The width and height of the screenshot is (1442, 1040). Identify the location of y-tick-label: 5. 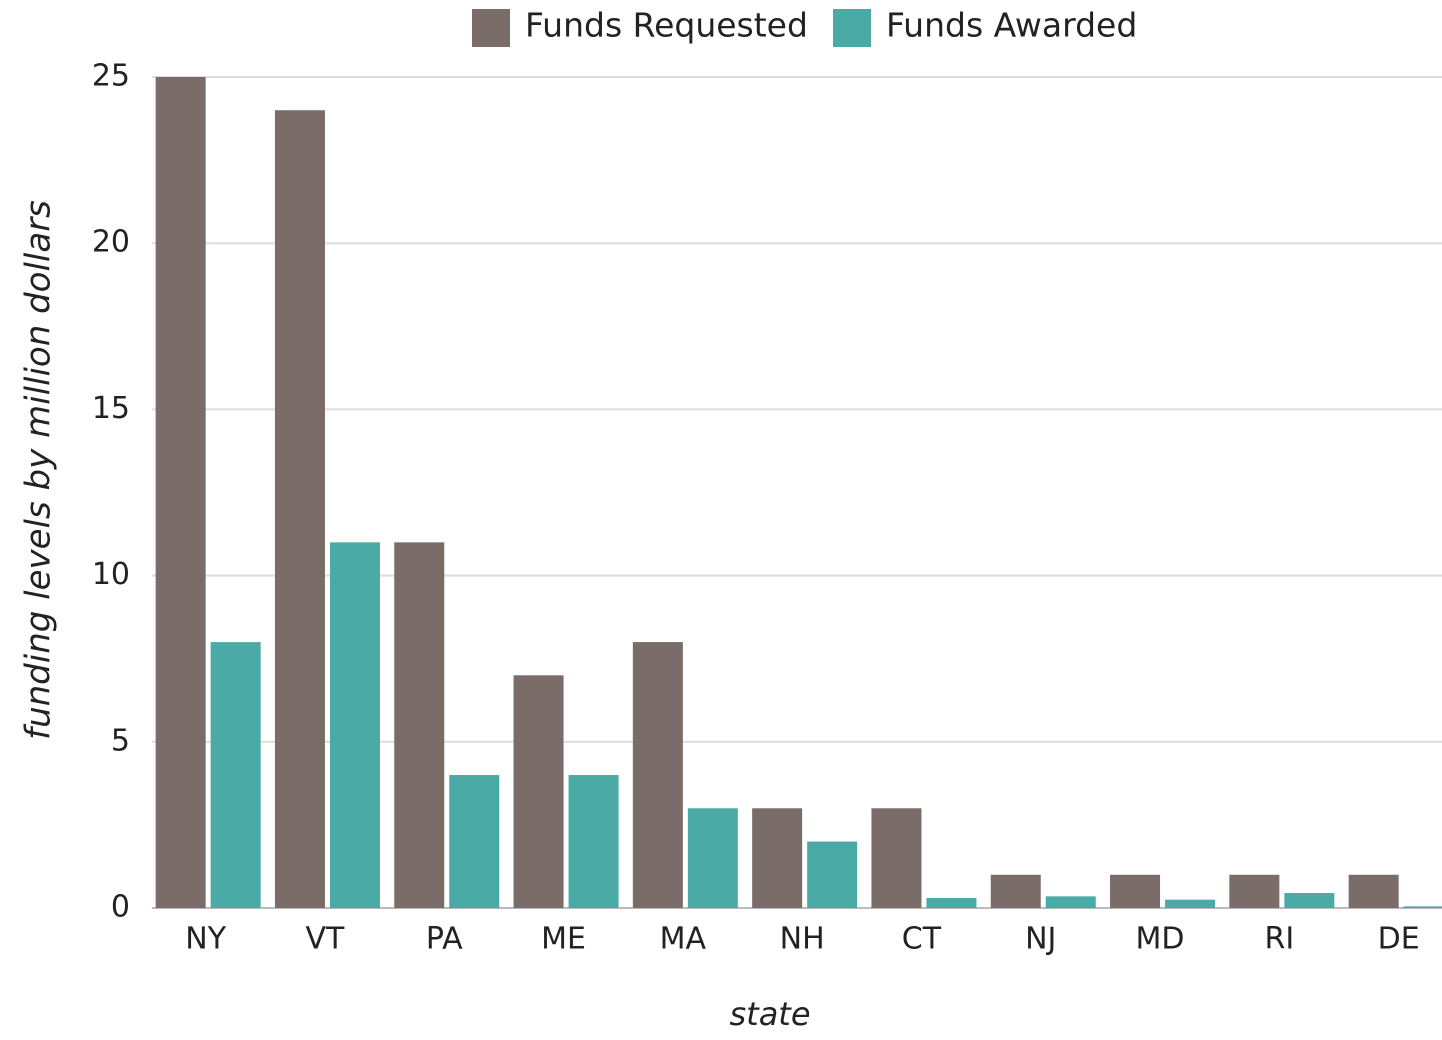
(120, 740).